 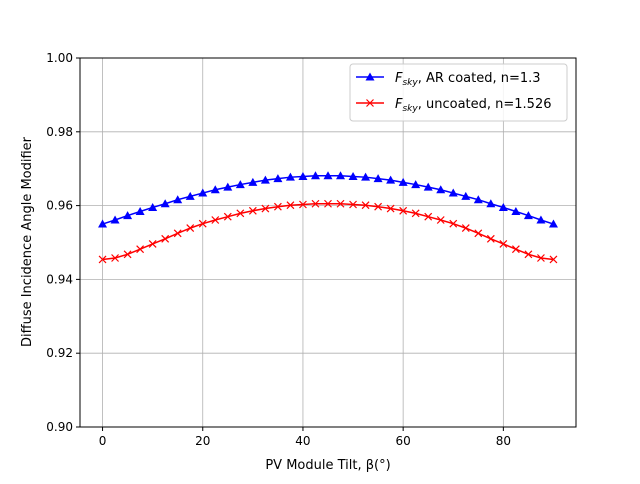 I want to click on legend-label: Fsky, uncoated, n=1.526, so click(x=473, y=105).